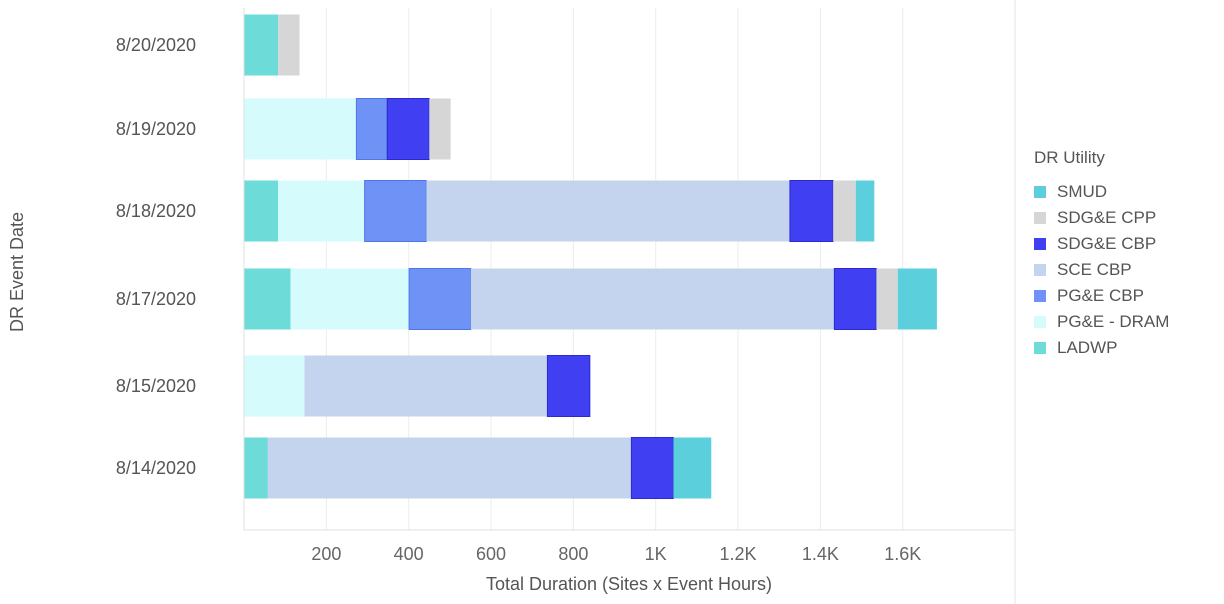  Describe the element at coordinates (902, 554) in the screenshot. I see `x-tick-label: 1.6K` at that location.